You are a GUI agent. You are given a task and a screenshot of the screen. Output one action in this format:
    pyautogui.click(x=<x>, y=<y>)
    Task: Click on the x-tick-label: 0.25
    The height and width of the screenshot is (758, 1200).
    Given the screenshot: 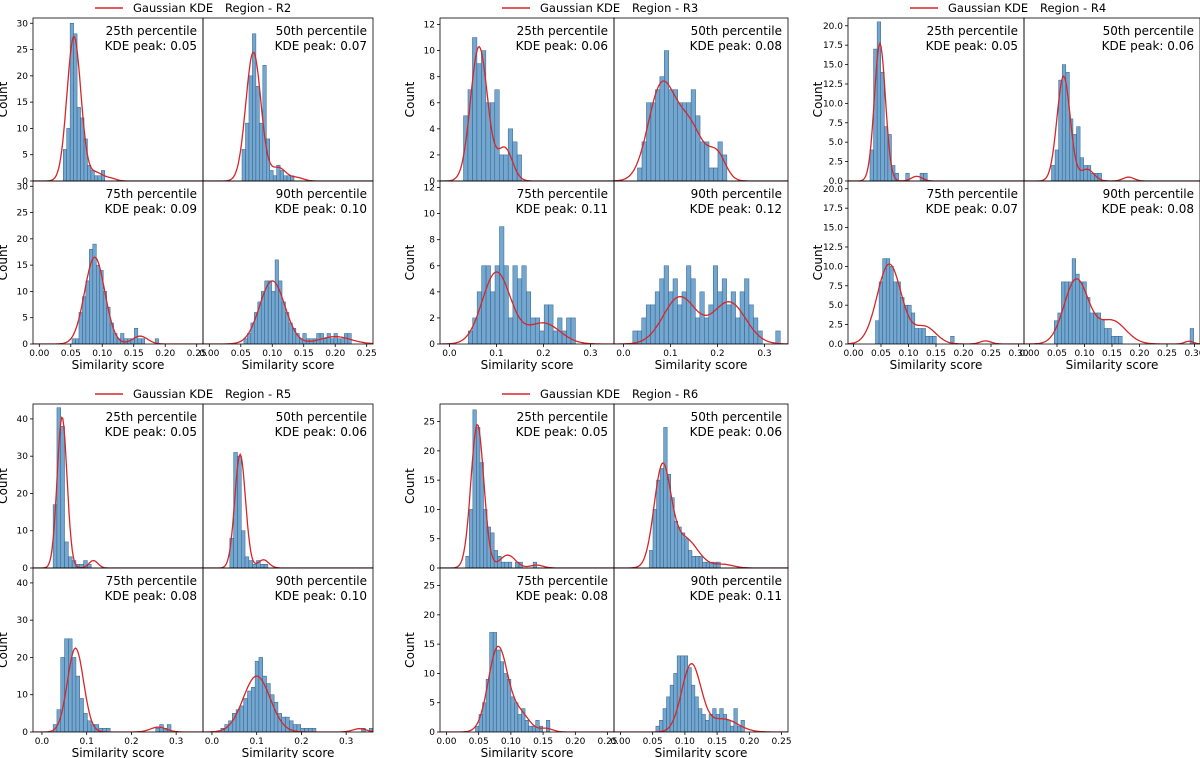 What is the action you would take?
    pyautogui.click(x=608, y=742)
    